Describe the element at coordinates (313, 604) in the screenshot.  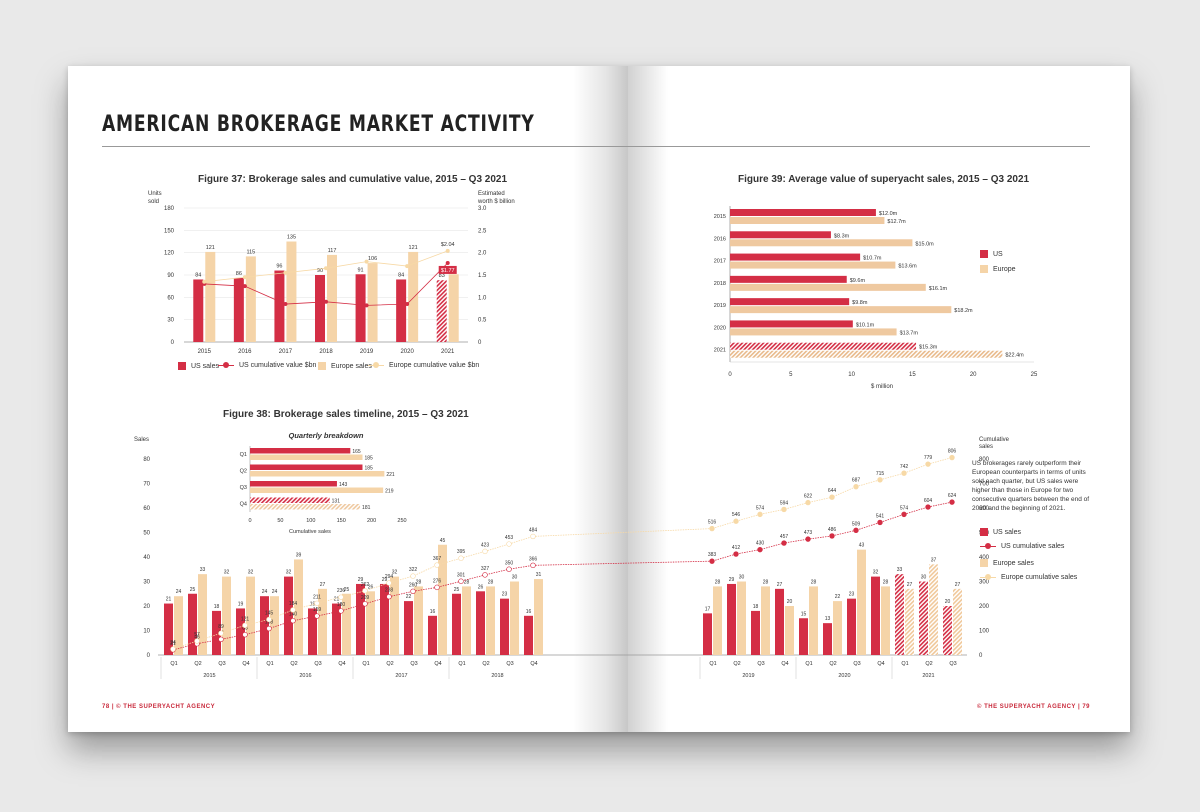
I see `us-data-label: 19` at that location.